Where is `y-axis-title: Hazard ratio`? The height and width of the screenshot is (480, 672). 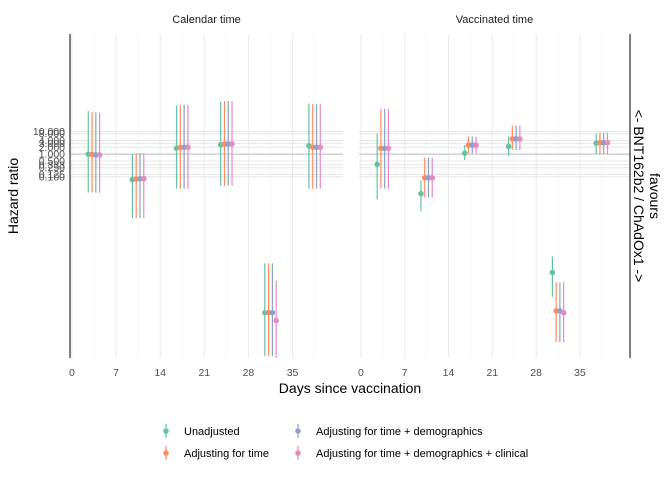 y-axis-title: Hazard ratio is located at coordinates (13, 196).